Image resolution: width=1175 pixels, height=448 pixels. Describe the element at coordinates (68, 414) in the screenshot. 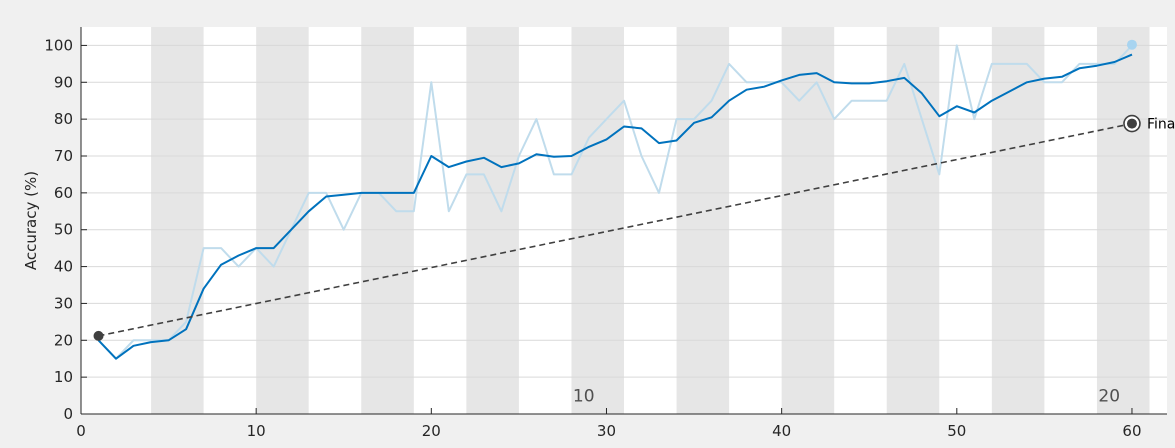

I see `y-tick-label: 0` at that location.